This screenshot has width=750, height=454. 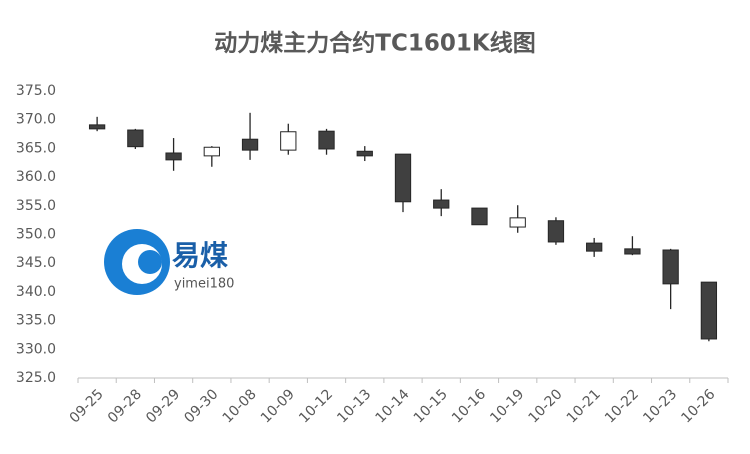 What do you see at coordinates (125, 406) in the screenshot?
I see `x-tick-label: 09-28` at bounding box center [125, 406].